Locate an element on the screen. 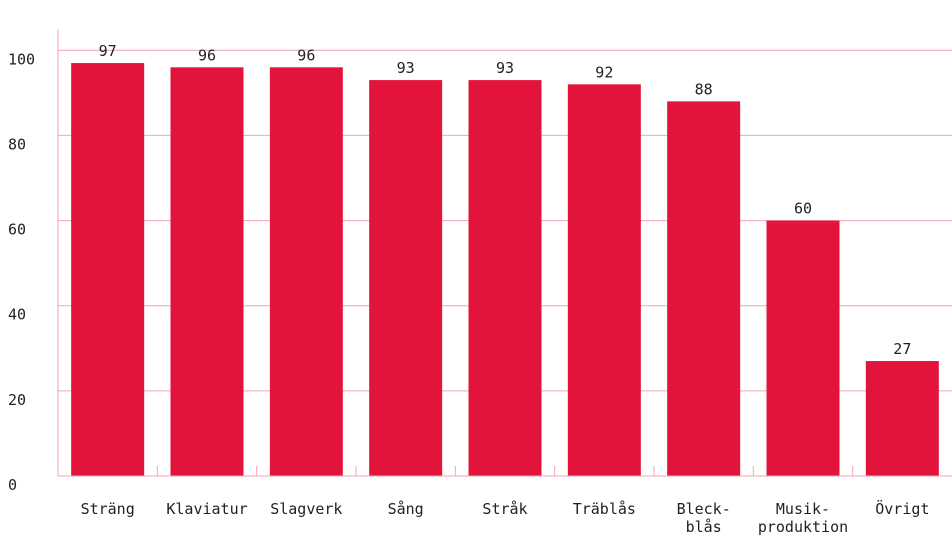 The height and width of the screenshot is (541, 952). x-tick-label-line: Sträng is located at coordinates (108, 509).